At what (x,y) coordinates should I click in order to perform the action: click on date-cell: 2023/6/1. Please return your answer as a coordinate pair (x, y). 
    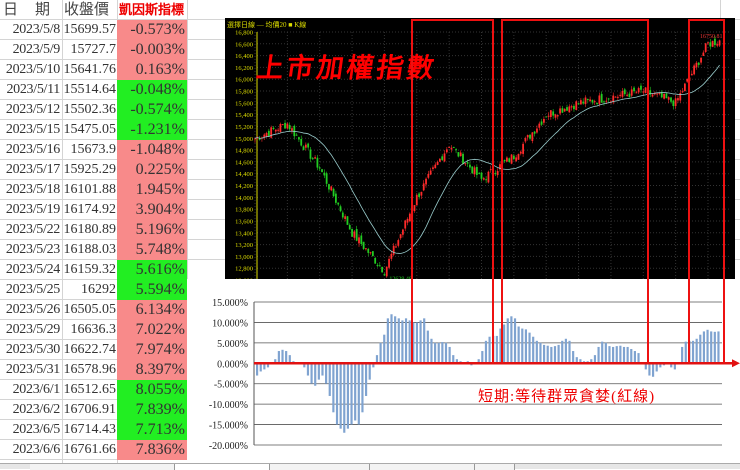
    Looking at the image, I should click on (36, 389).